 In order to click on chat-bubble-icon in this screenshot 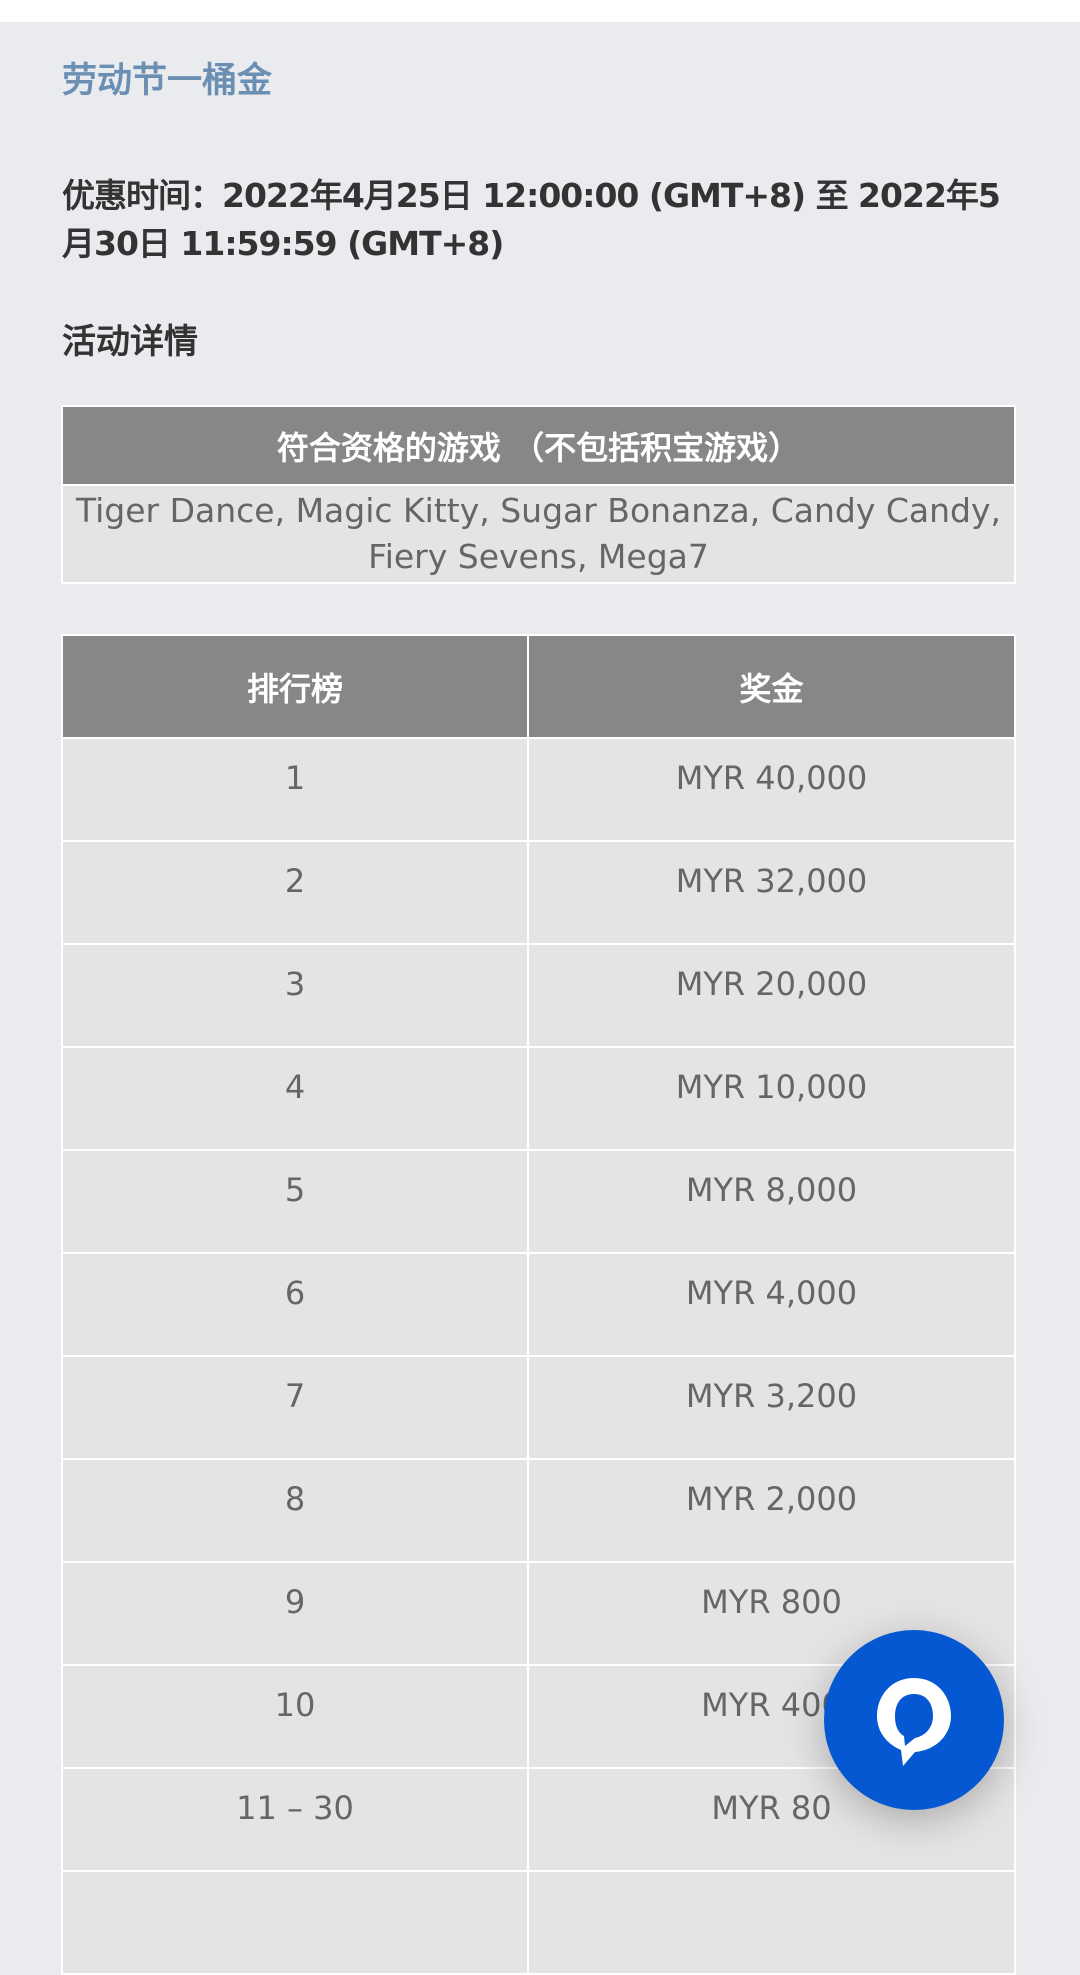, I will do `click(914, 1722)`.